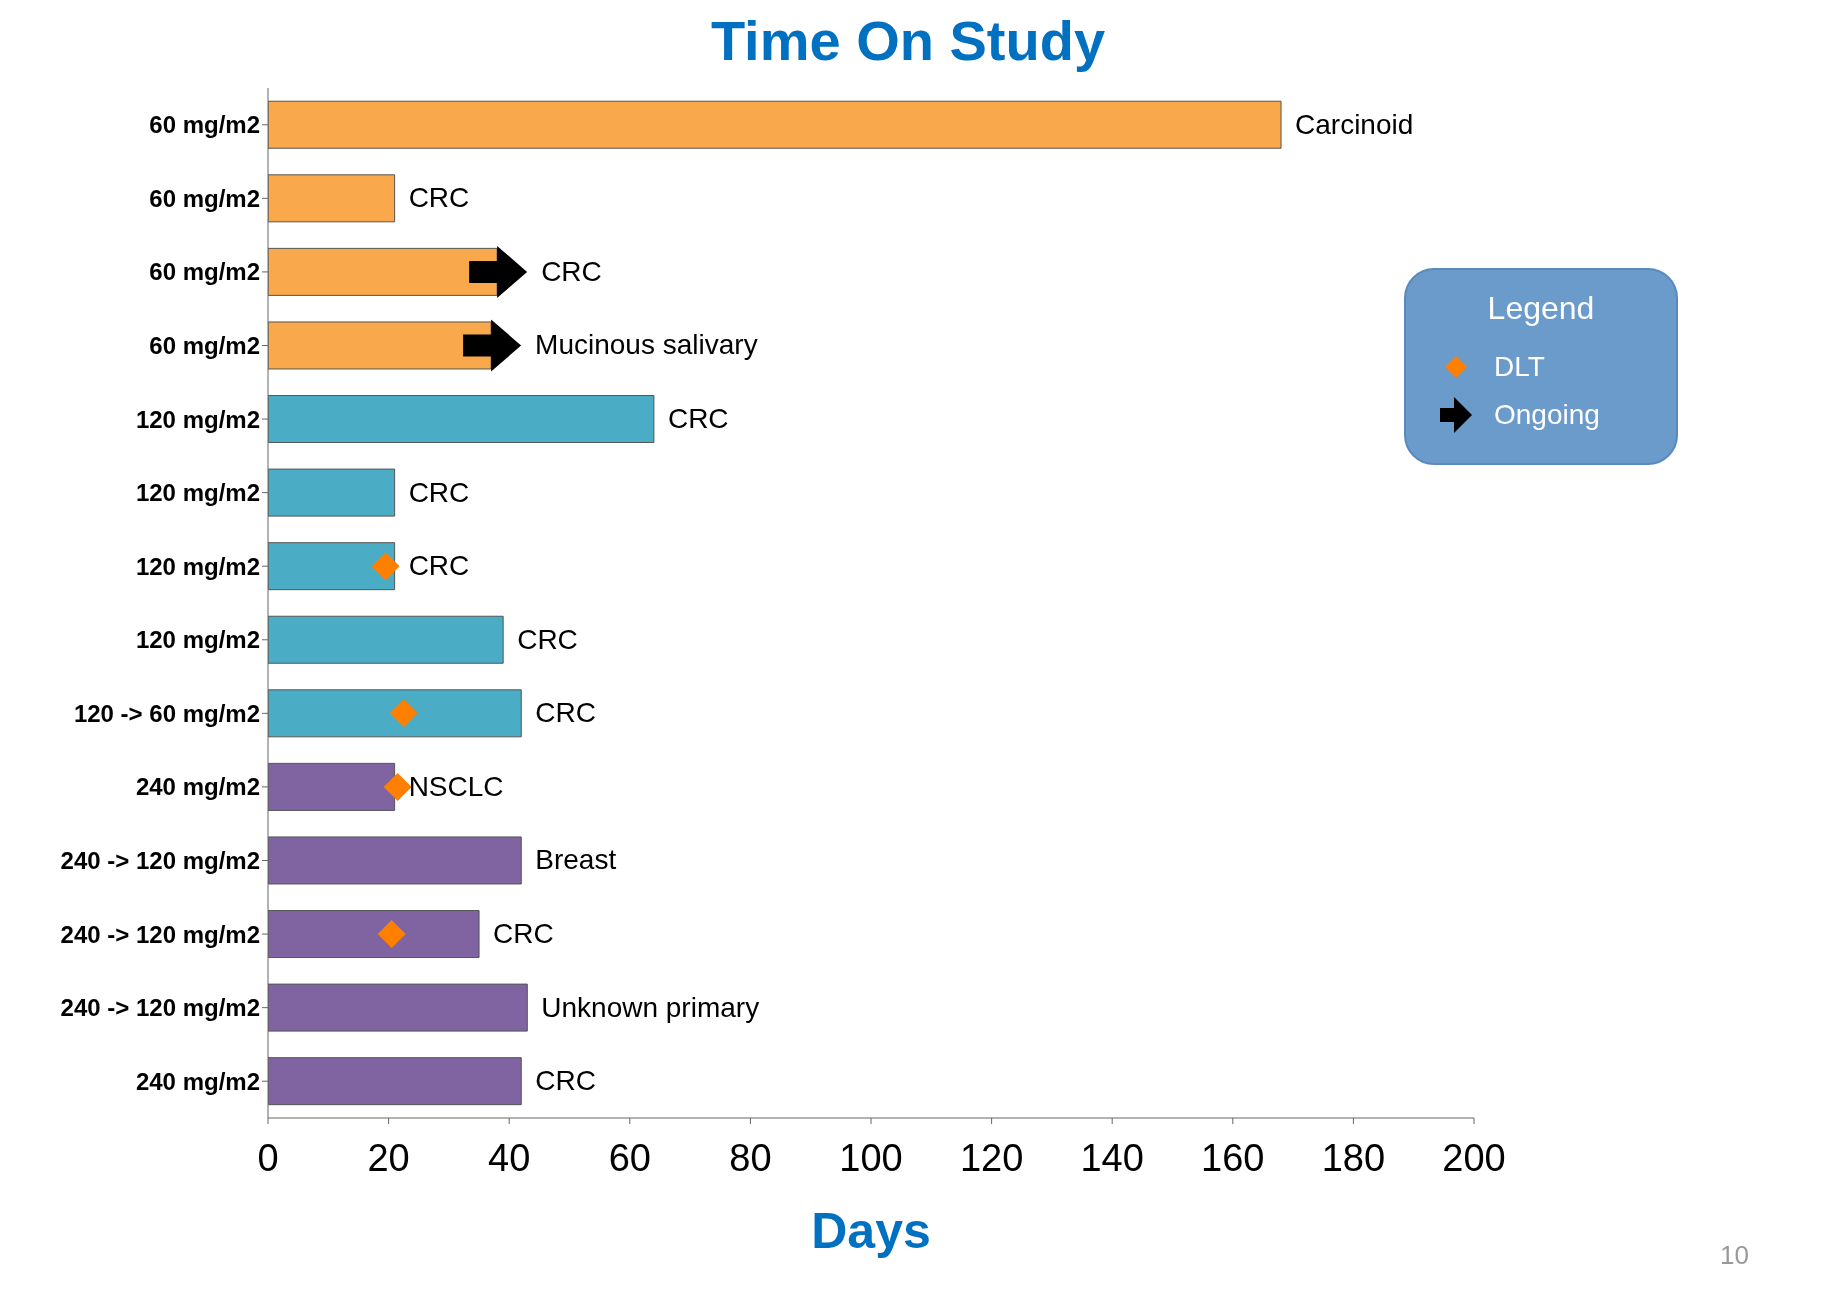  I want to click on x-tick-label: 140, so click(1112, 1157).